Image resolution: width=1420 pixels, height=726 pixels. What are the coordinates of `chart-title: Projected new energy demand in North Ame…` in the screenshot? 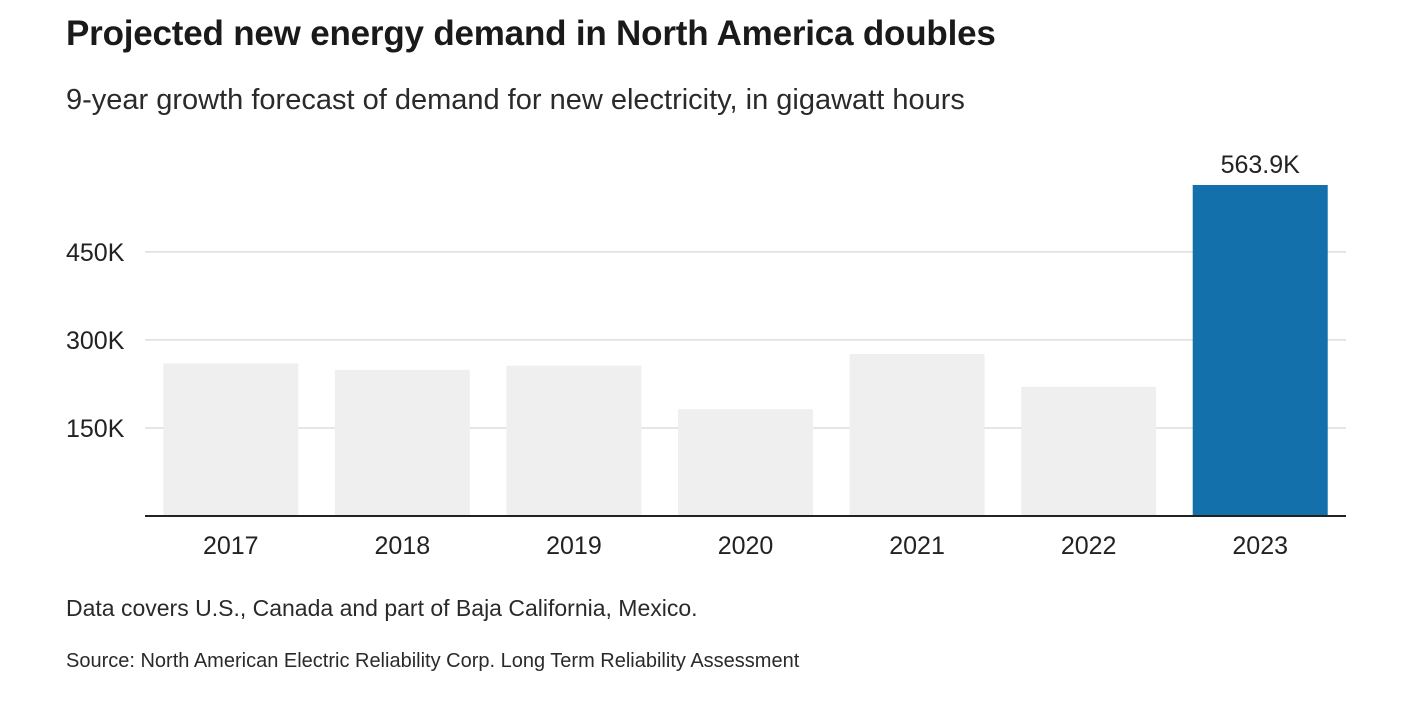 It's located at (531, 33).